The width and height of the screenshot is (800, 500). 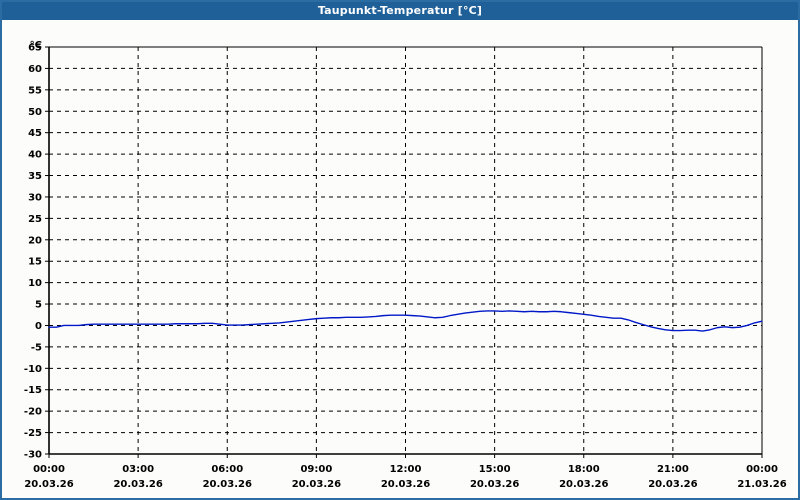 I want to click on y-axis-tick-label: -10, so click(x=33, y=369).